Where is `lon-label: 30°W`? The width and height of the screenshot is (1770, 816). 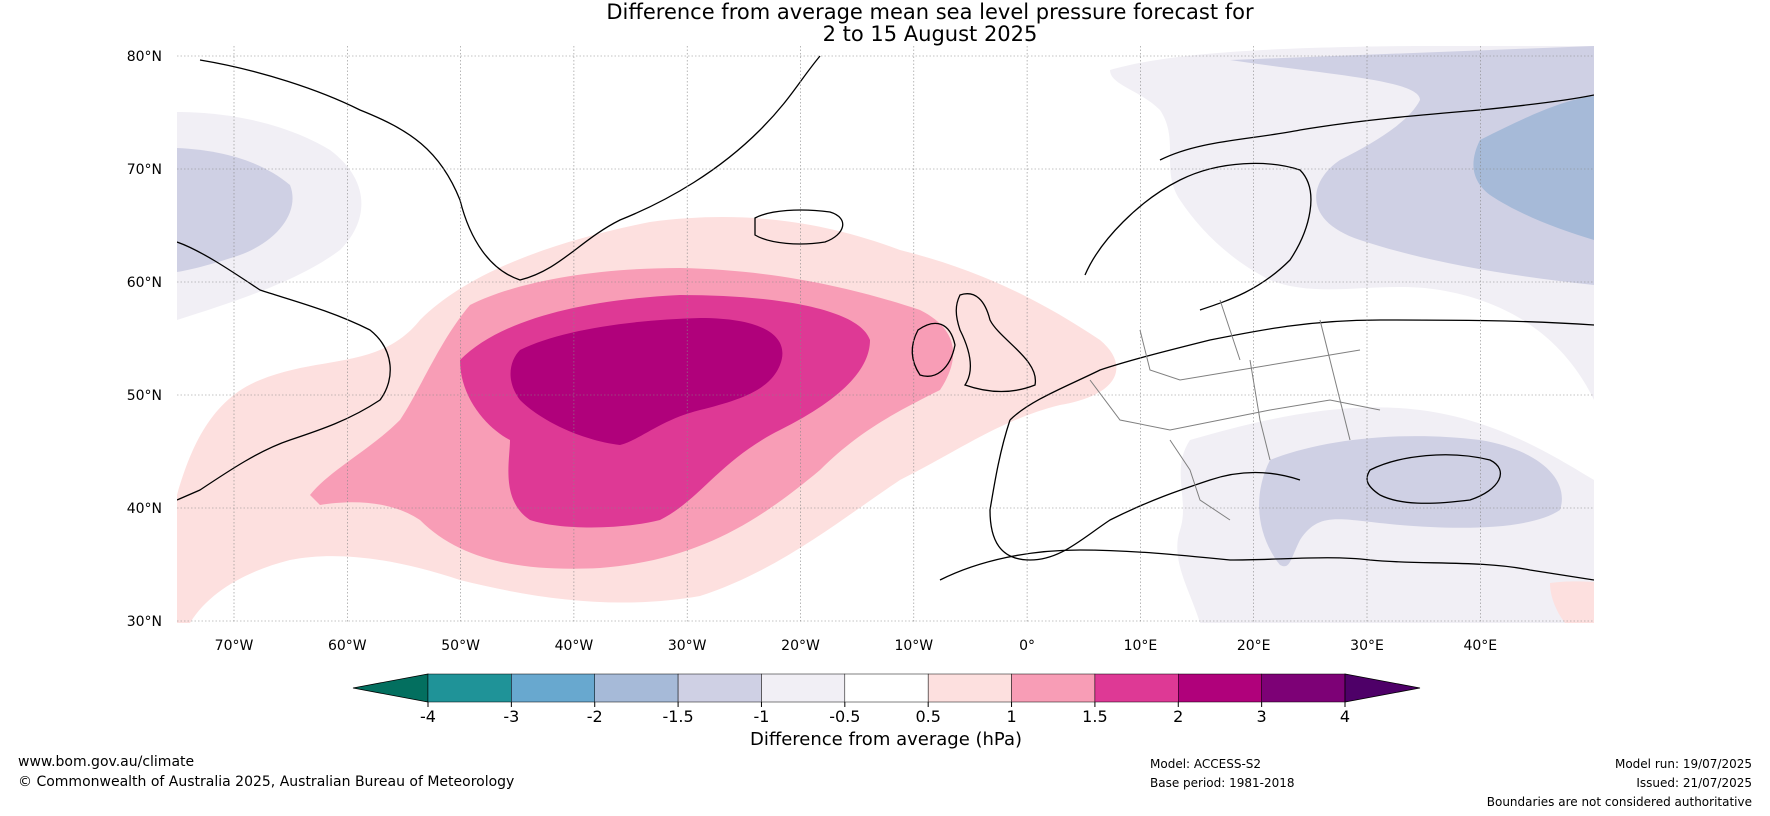
lon-label: 30°W is located at coordinates (687, 646).